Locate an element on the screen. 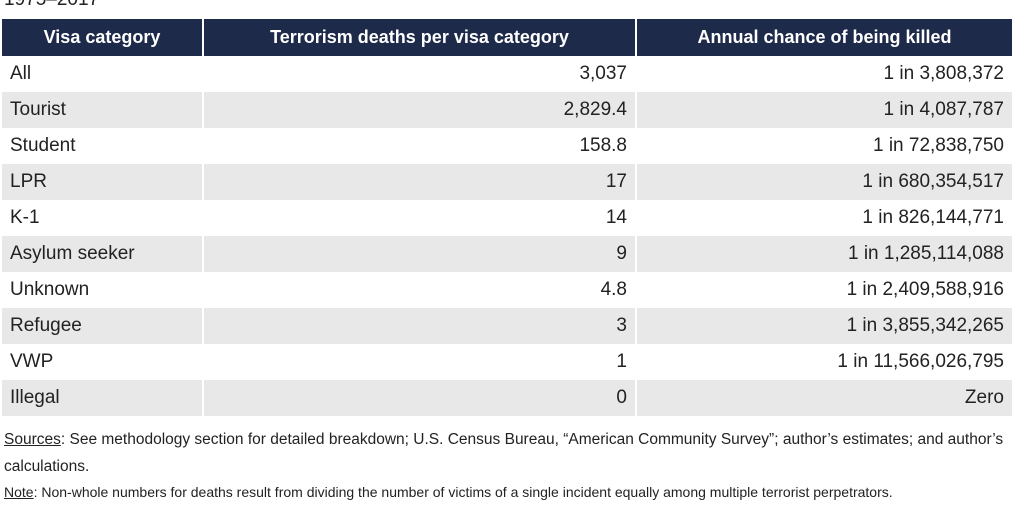  table-row: K-1 14 1 in 826,144,771 is located at coordinates (507, 218).